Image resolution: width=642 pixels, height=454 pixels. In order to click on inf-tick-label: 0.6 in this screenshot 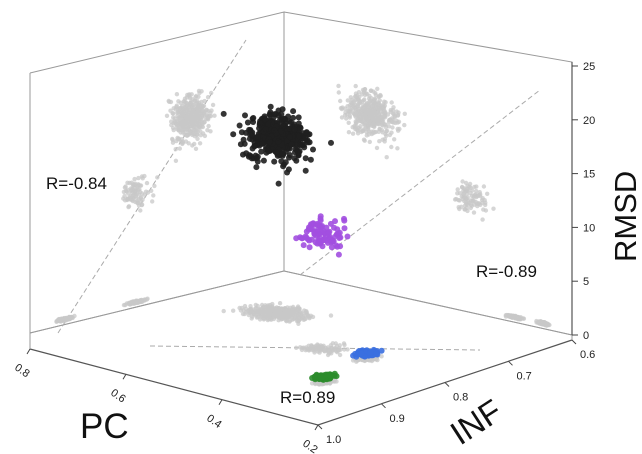, I will do `click(587, 355)`.